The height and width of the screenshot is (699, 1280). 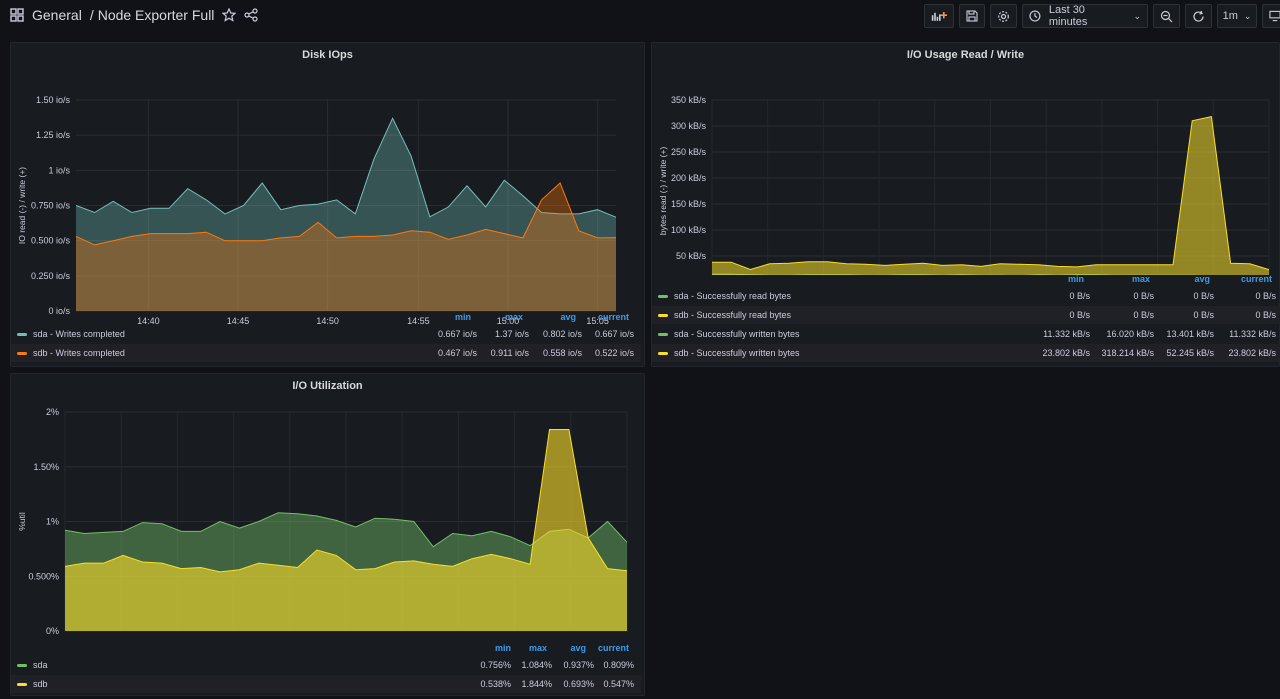 I want to click on x-tick-label: 14:45, so click(x=238, y=321).